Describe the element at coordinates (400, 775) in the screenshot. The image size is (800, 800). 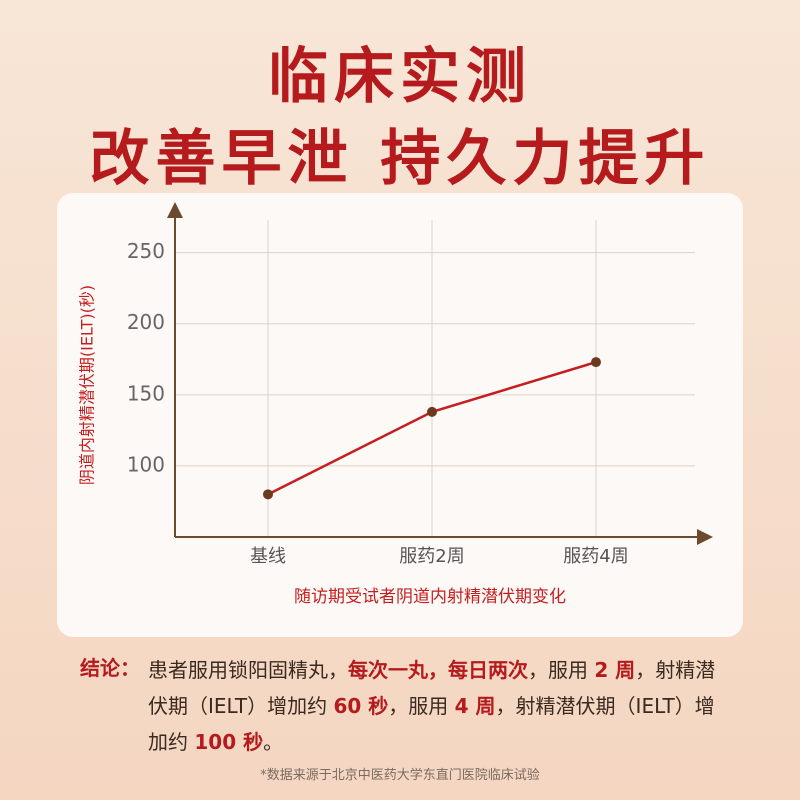
I see `footnote: *数据来源于北京中医药大学东直门医院临床试验` at that location.